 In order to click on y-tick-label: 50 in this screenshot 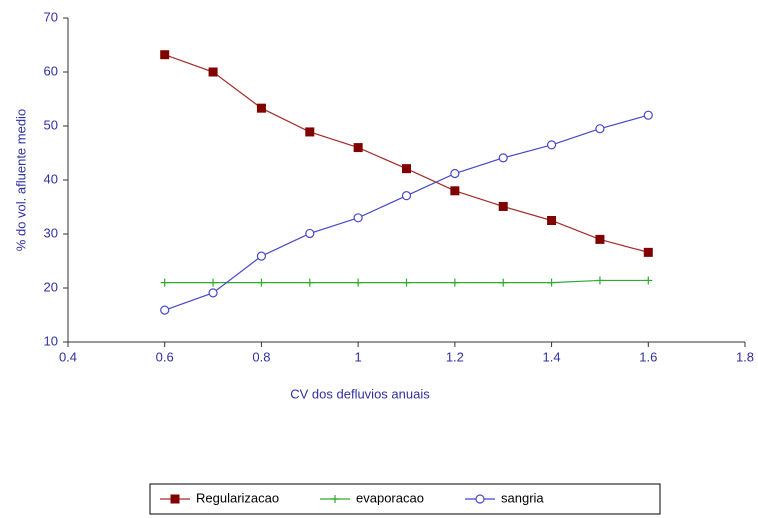, I will do `click(51, 124)`.